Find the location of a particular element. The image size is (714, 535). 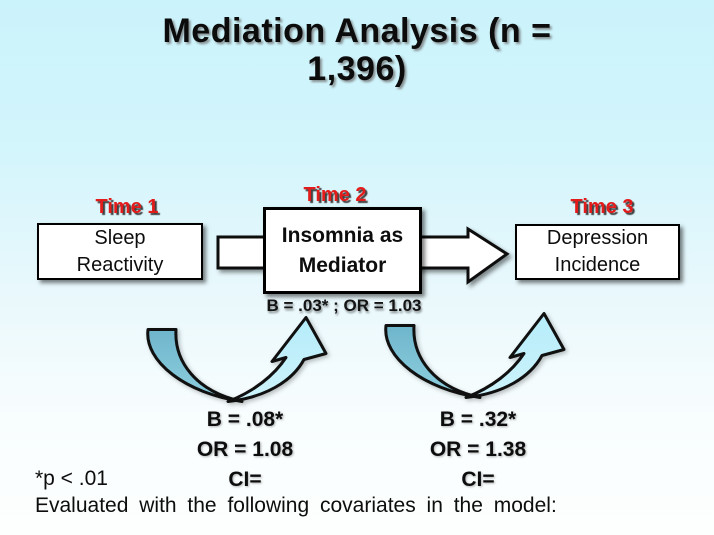

mediator-box: Insomnia as Mediator is located at coordinates (342, 250).